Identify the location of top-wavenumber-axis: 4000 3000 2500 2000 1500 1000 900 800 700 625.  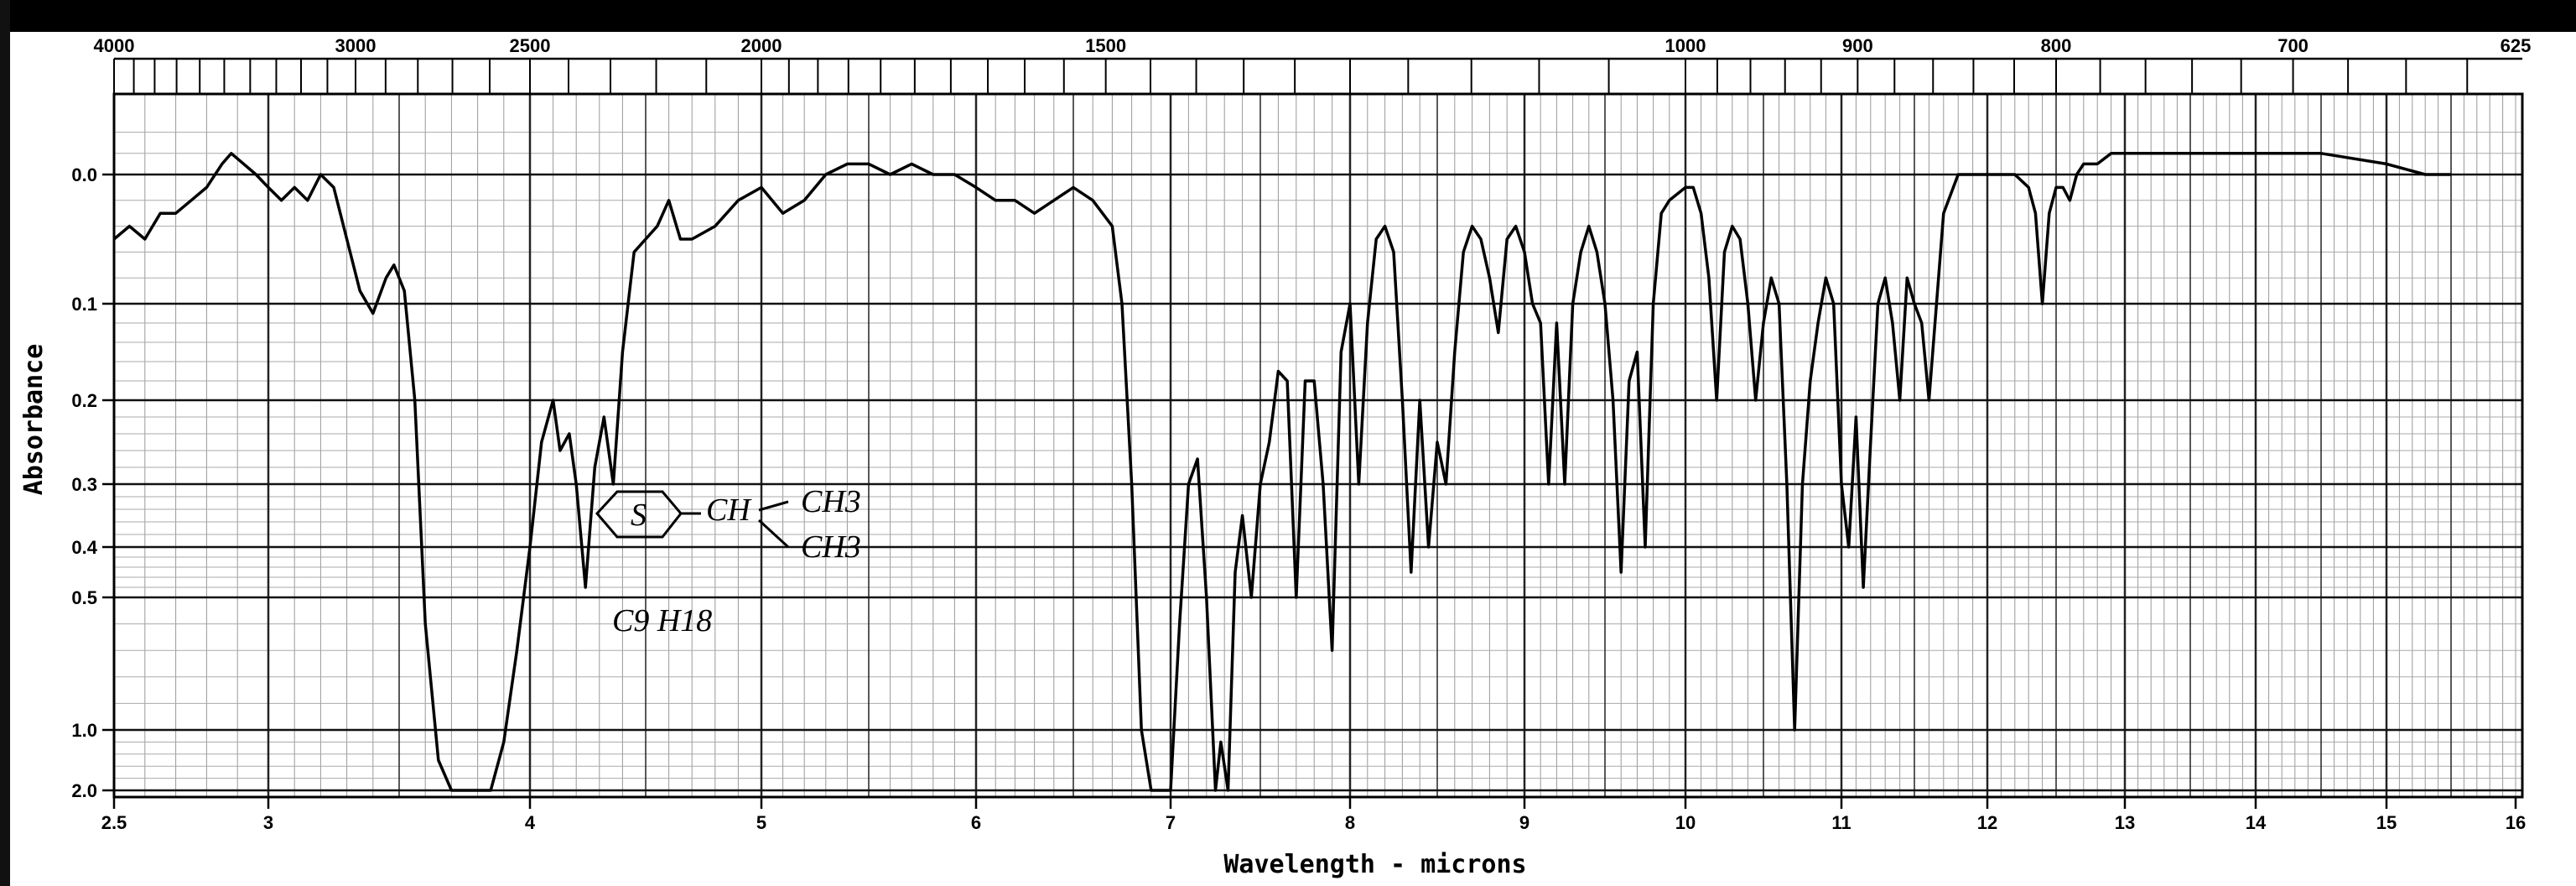
(1313, 64).